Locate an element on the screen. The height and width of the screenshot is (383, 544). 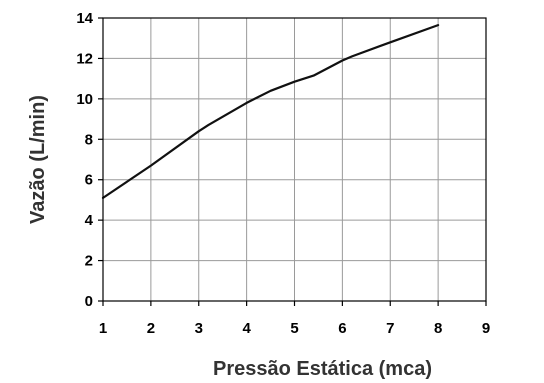
x-axis-label: Pressão Estática (mca) is located at coordinates (322, 369).